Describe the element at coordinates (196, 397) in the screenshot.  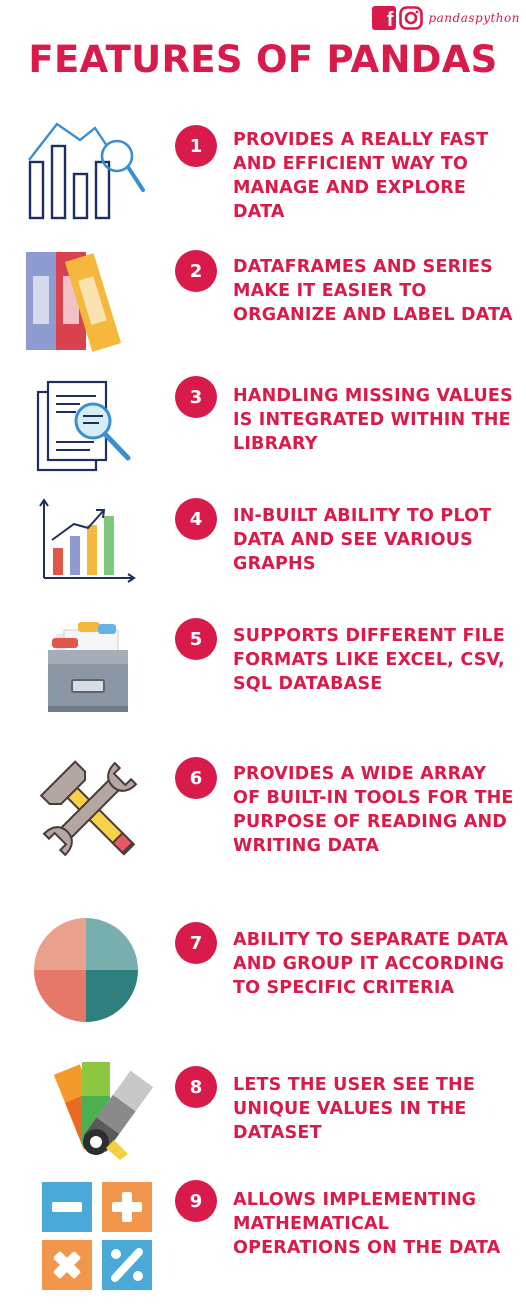
I see `feature-number-badge: 3` at that location.